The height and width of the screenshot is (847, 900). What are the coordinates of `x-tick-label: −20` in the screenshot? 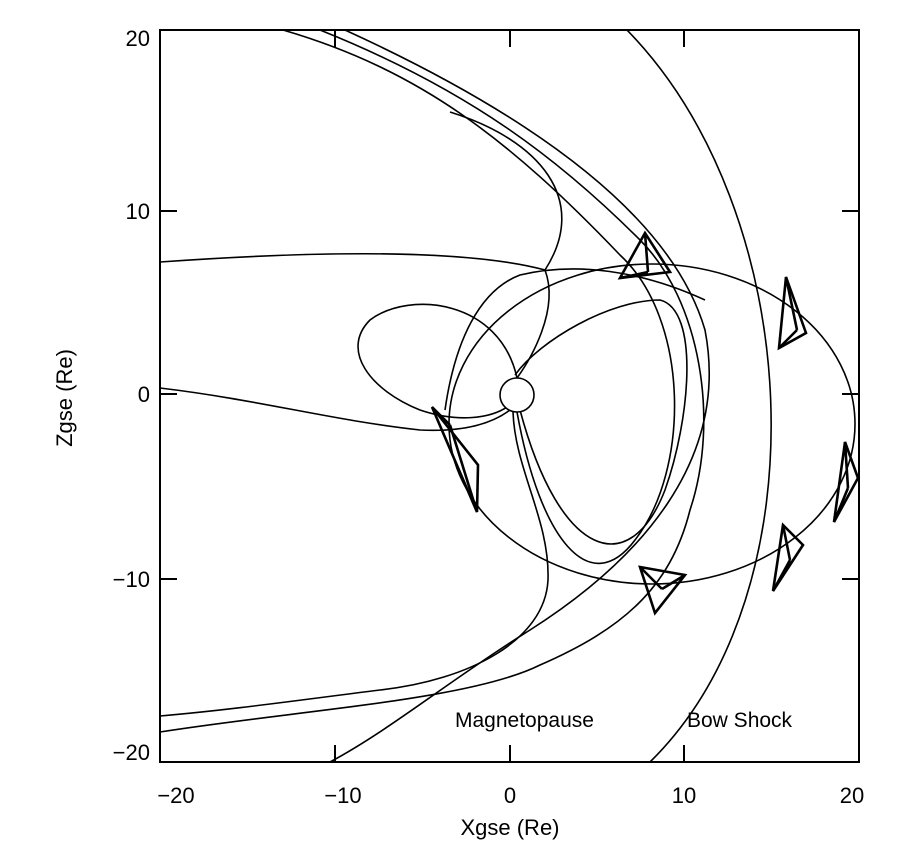 It's located at (175, 795).